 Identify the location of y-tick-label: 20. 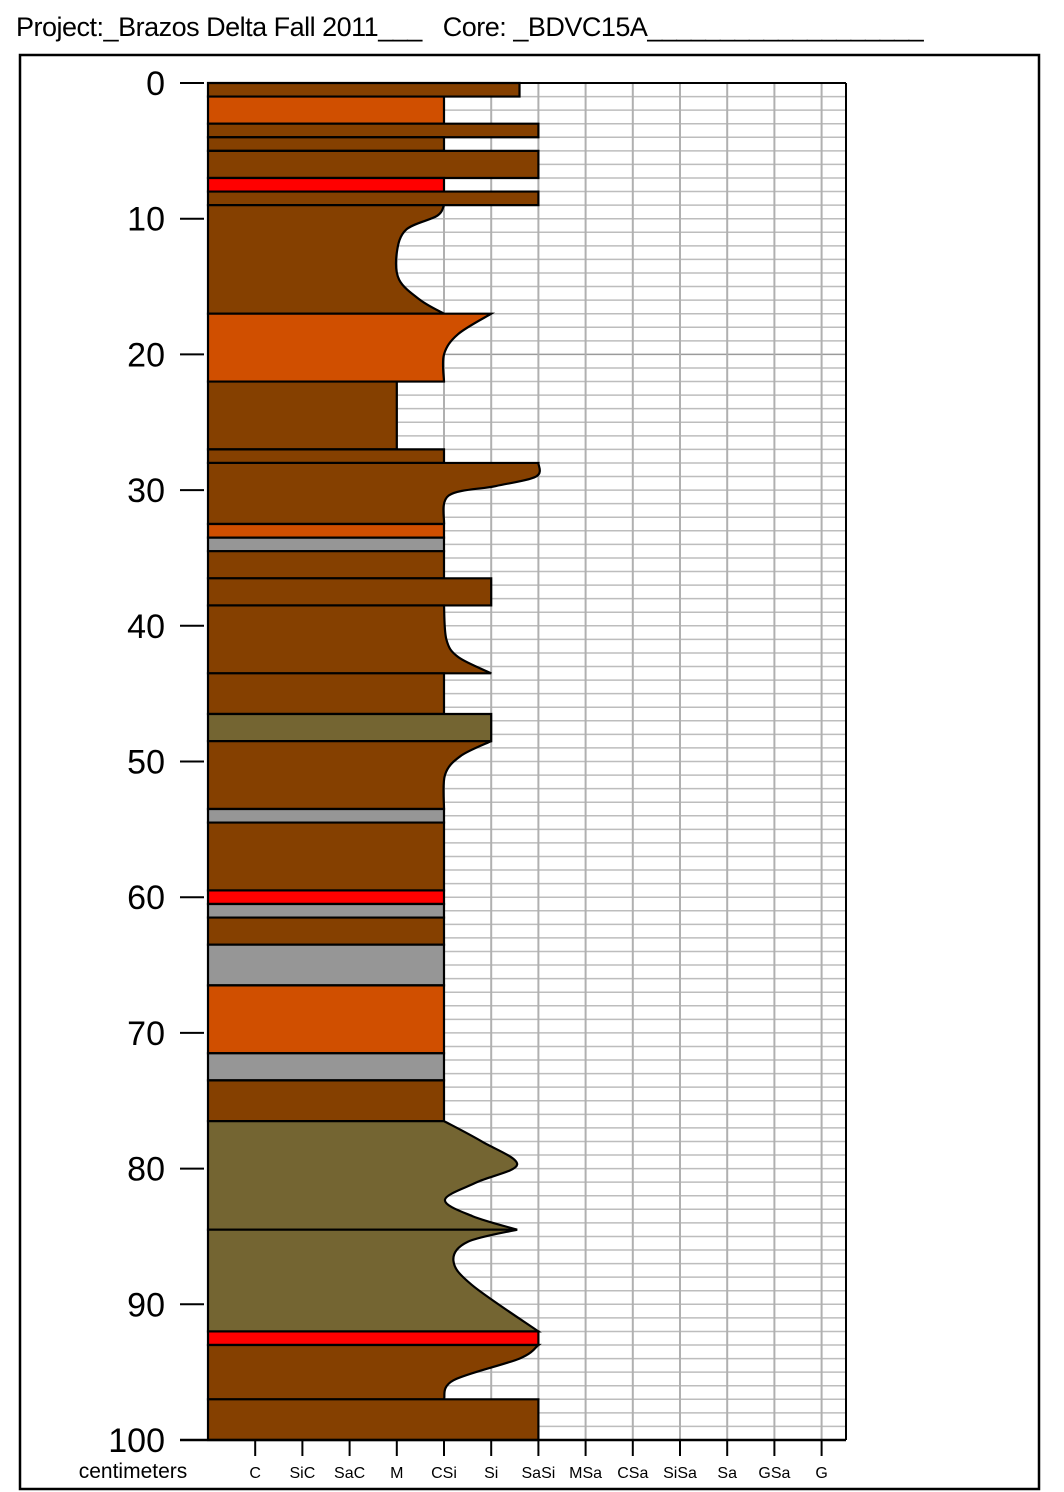
(146, 355).